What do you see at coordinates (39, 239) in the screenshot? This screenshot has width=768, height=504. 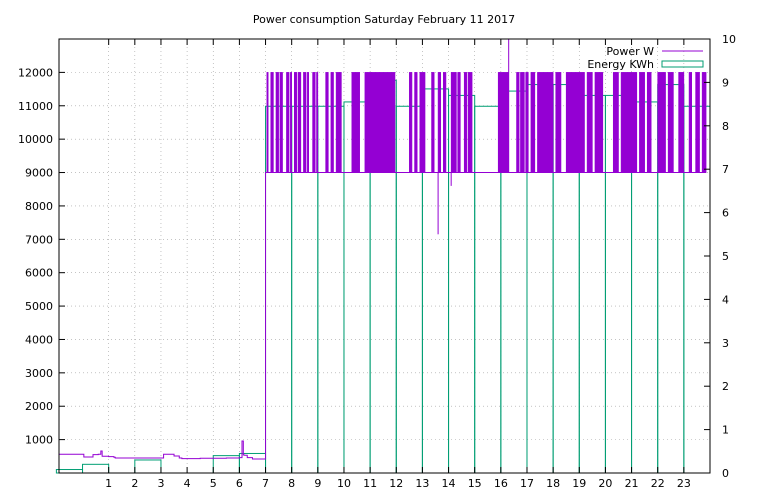 I see `y-tick-label: 7000` at bounding box center [39, 239].